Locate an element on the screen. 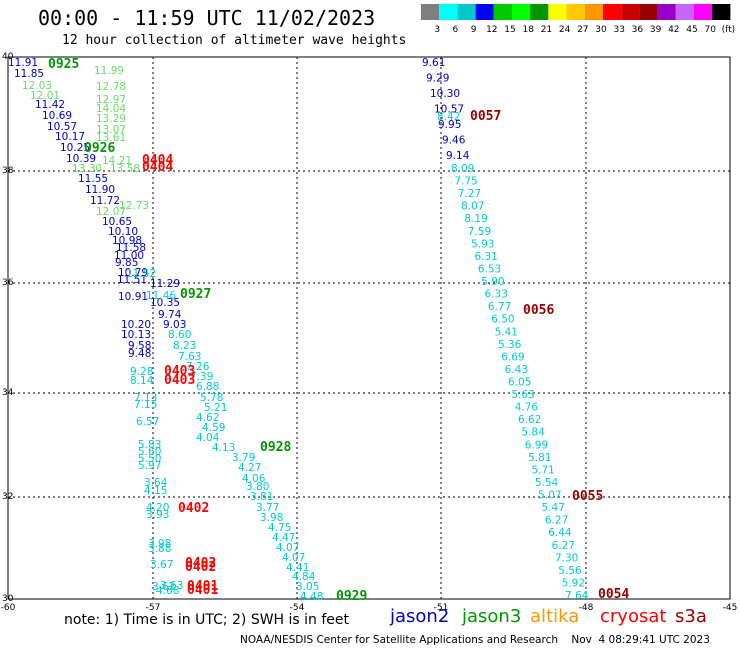 Image resolution: width=740 pixels, height=650 pixels. pass-time-label: 0403 is located at coordinates (179, 371).